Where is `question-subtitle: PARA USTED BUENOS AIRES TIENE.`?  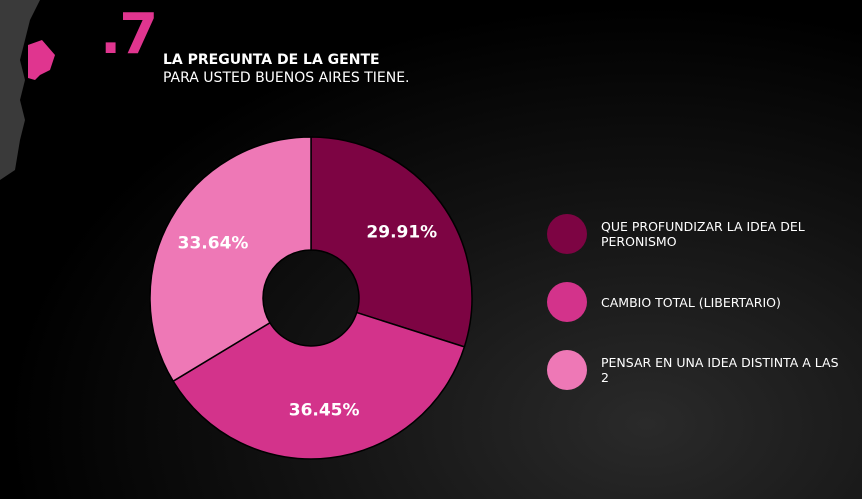
question-subtitle: PARA USTED BUENOS AIRES TIENE. is located at coordinates (286, 78).